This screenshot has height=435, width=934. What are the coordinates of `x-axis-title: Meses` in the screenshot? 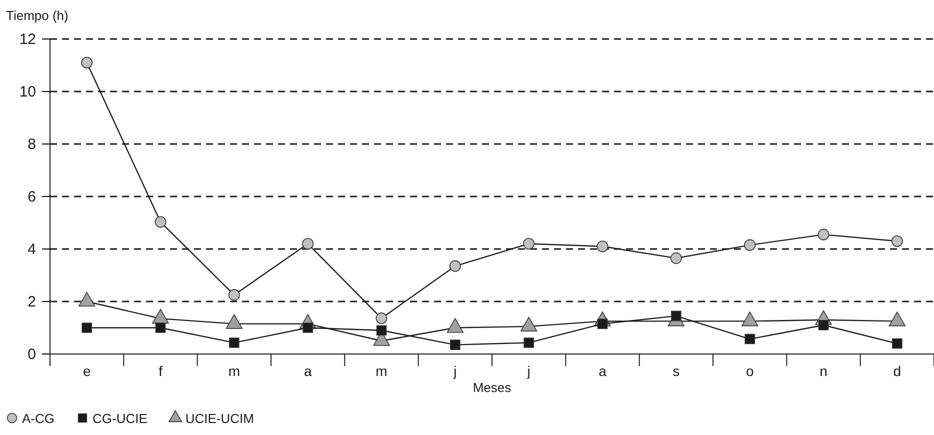 It's located at (492, 387).